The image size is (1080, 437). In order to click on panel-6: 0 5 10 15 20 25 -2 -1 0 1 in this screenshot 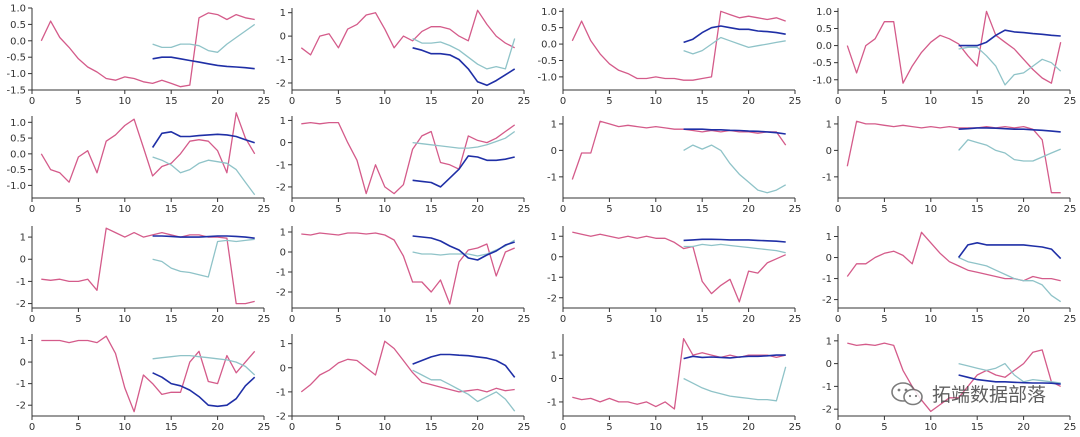, I will do `click(403, 165)`.